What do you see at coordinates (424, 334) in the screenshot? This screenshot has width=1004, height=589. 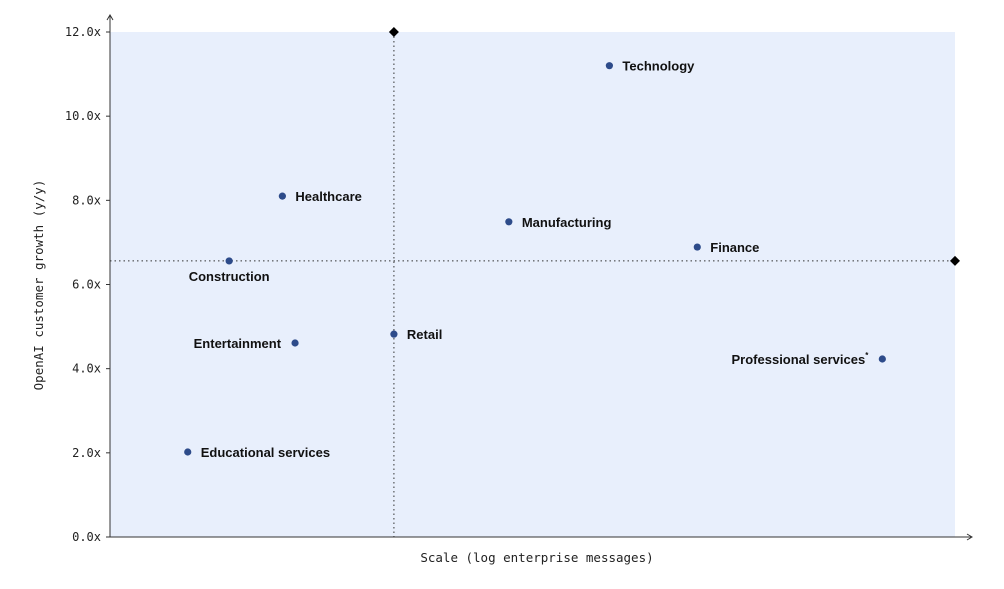 I see `data-point-label: Retail` at bounding box center [424, 334].